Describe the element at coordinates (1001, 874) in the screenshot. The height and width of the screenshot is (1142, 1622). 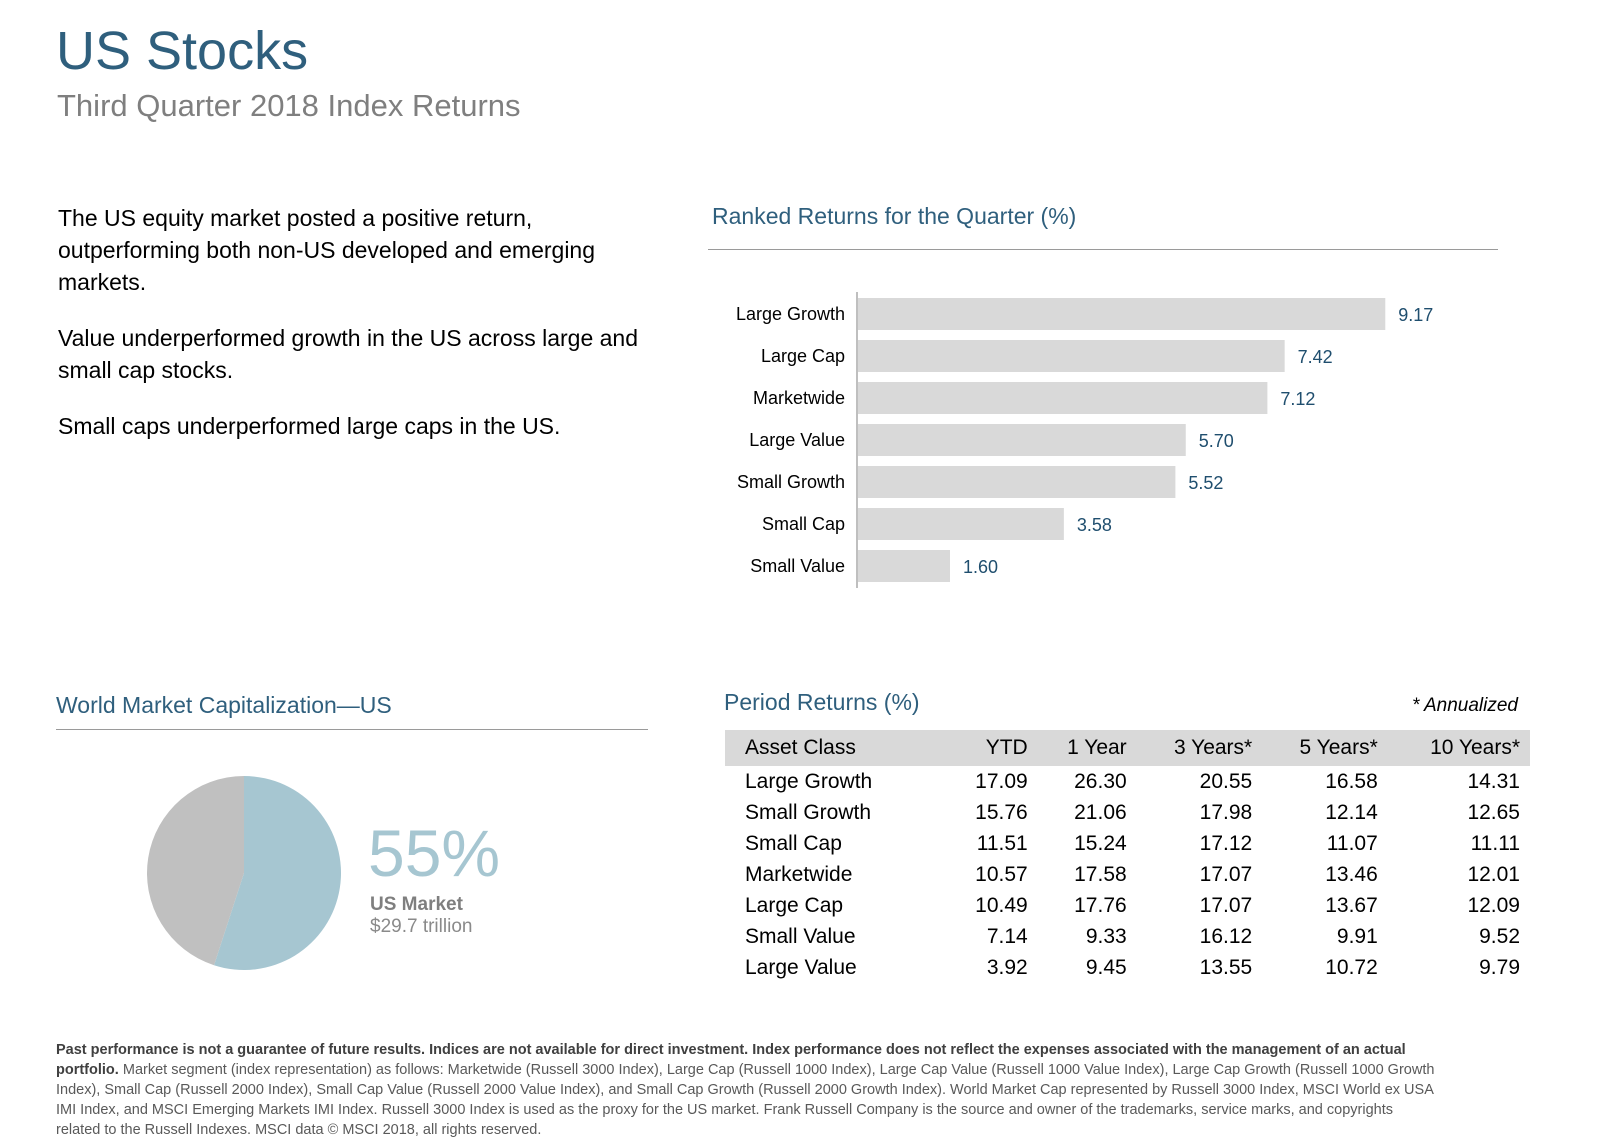
I see `return-cell: 10.57` at that location.